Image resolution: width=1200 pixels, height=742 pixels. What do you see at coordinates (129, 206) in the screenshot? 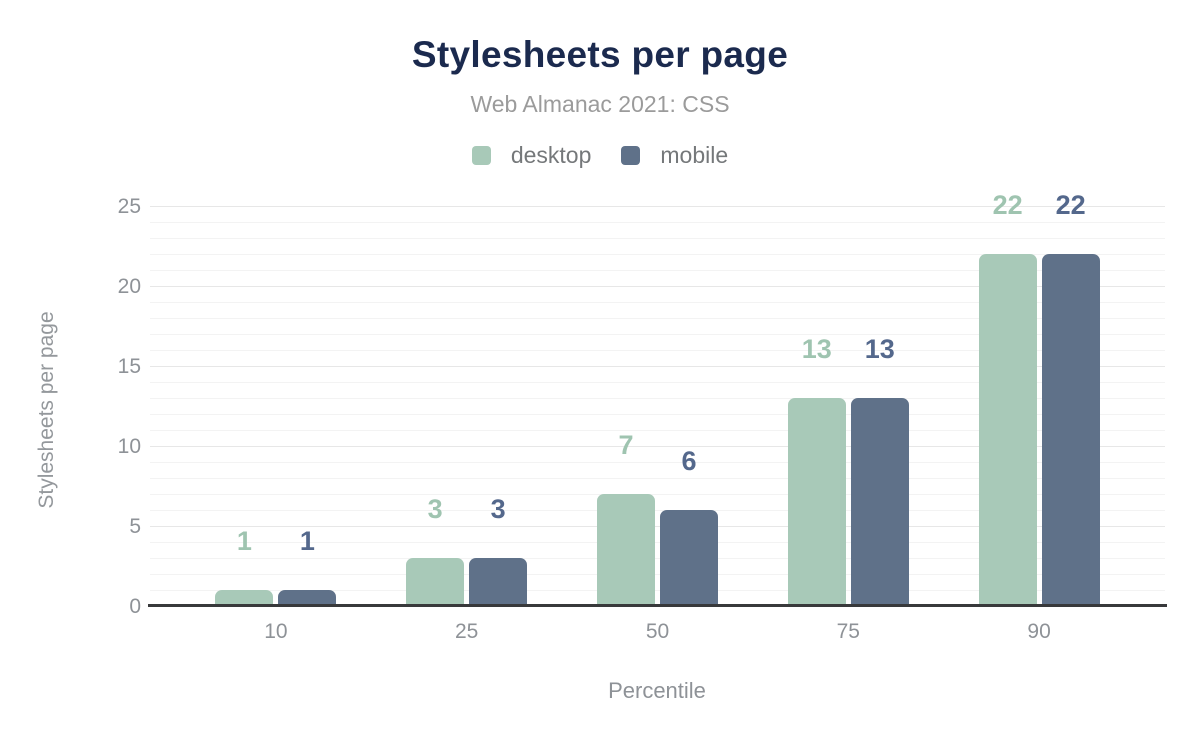
I see `y-tick-label: 25` at bounding box center [129, 206].